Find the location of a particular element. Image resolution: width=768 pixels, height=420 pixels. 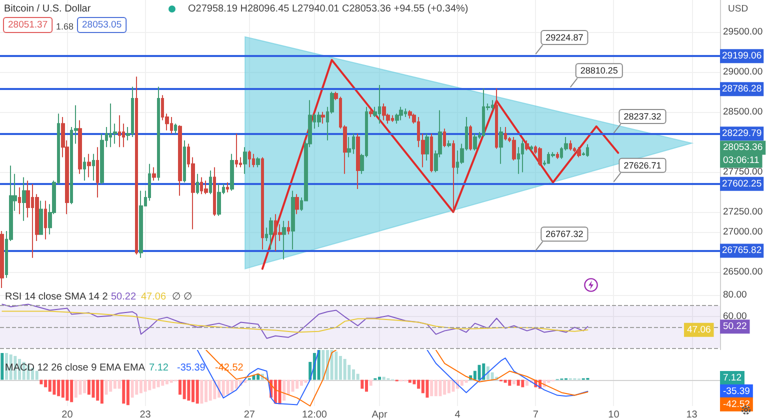

text: 03:06:11 is located at coordinates (741, 160).